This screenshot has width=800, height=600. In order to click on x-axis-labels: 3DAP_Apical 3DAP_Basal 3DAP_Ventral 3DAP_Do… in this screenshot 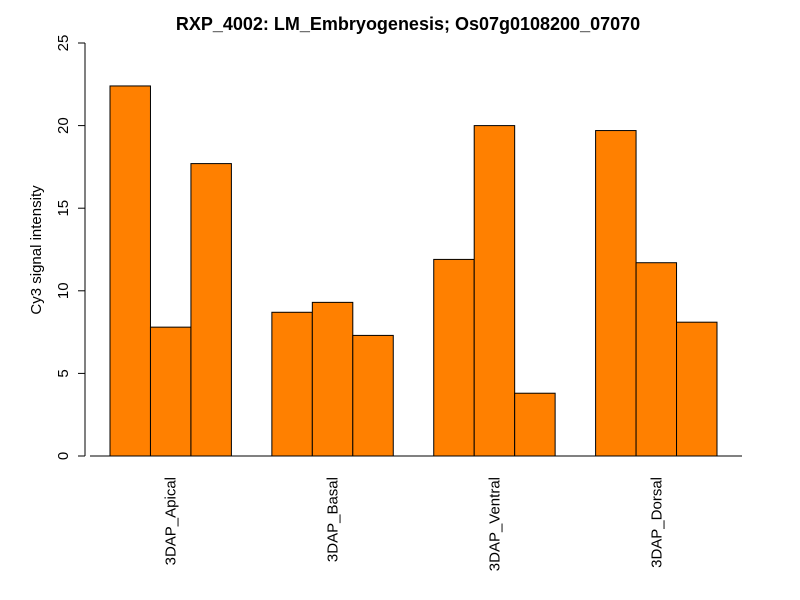, I will do `click(414, 524)`.